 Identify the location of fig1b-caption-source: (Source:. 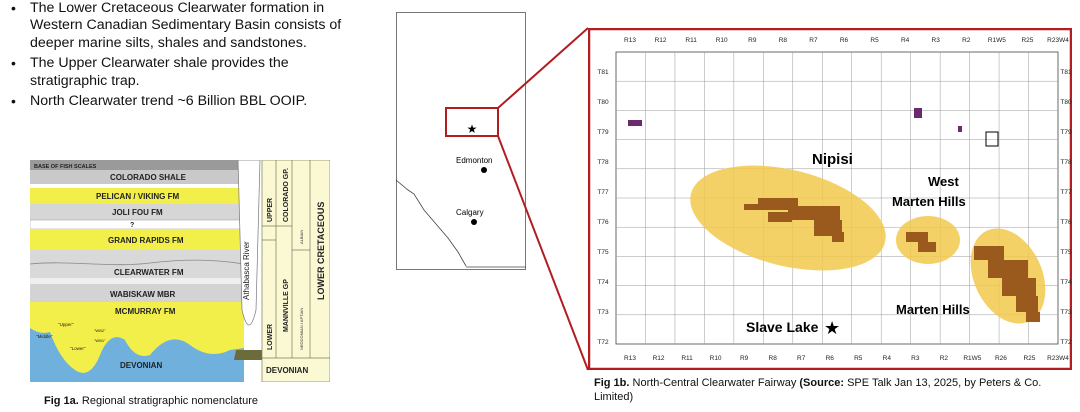
(822, 383).